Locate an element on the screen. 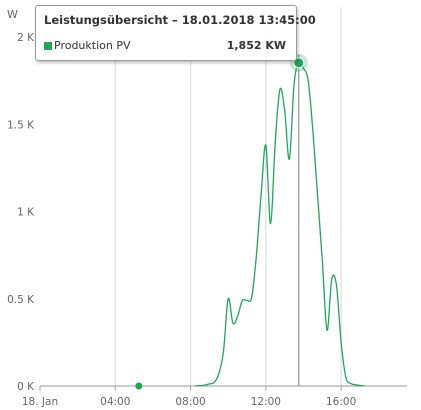 The width and height of the screenshot is (421, 410). x-tick-label: 04:00 is located at coordinates (115, 402).